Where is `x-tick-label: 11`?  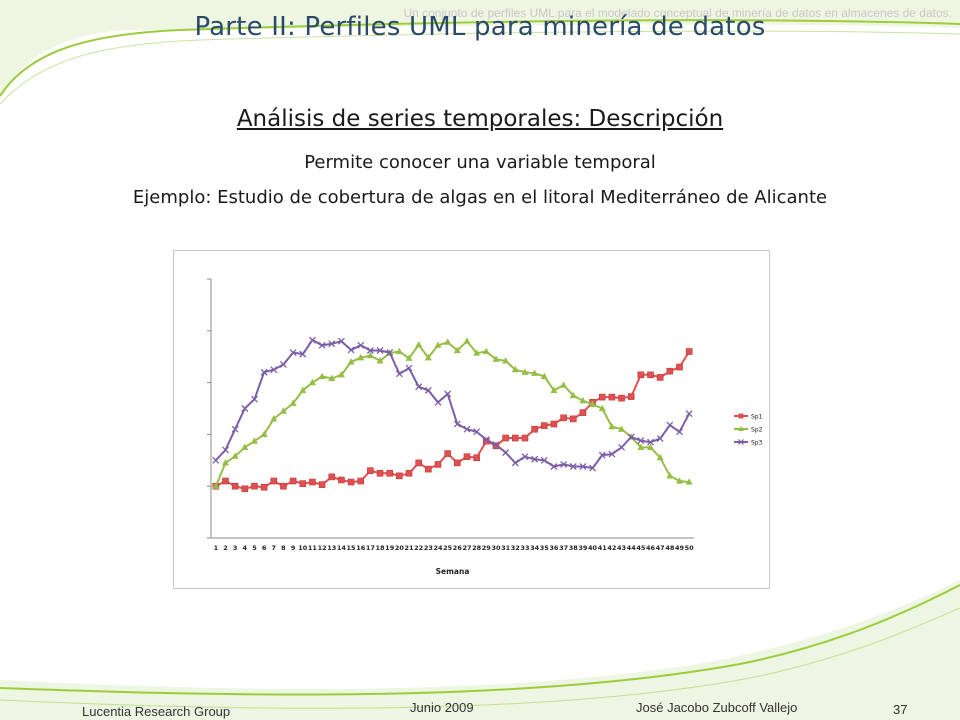
x-tick-label: 11 is located at coordinates (313, 548).